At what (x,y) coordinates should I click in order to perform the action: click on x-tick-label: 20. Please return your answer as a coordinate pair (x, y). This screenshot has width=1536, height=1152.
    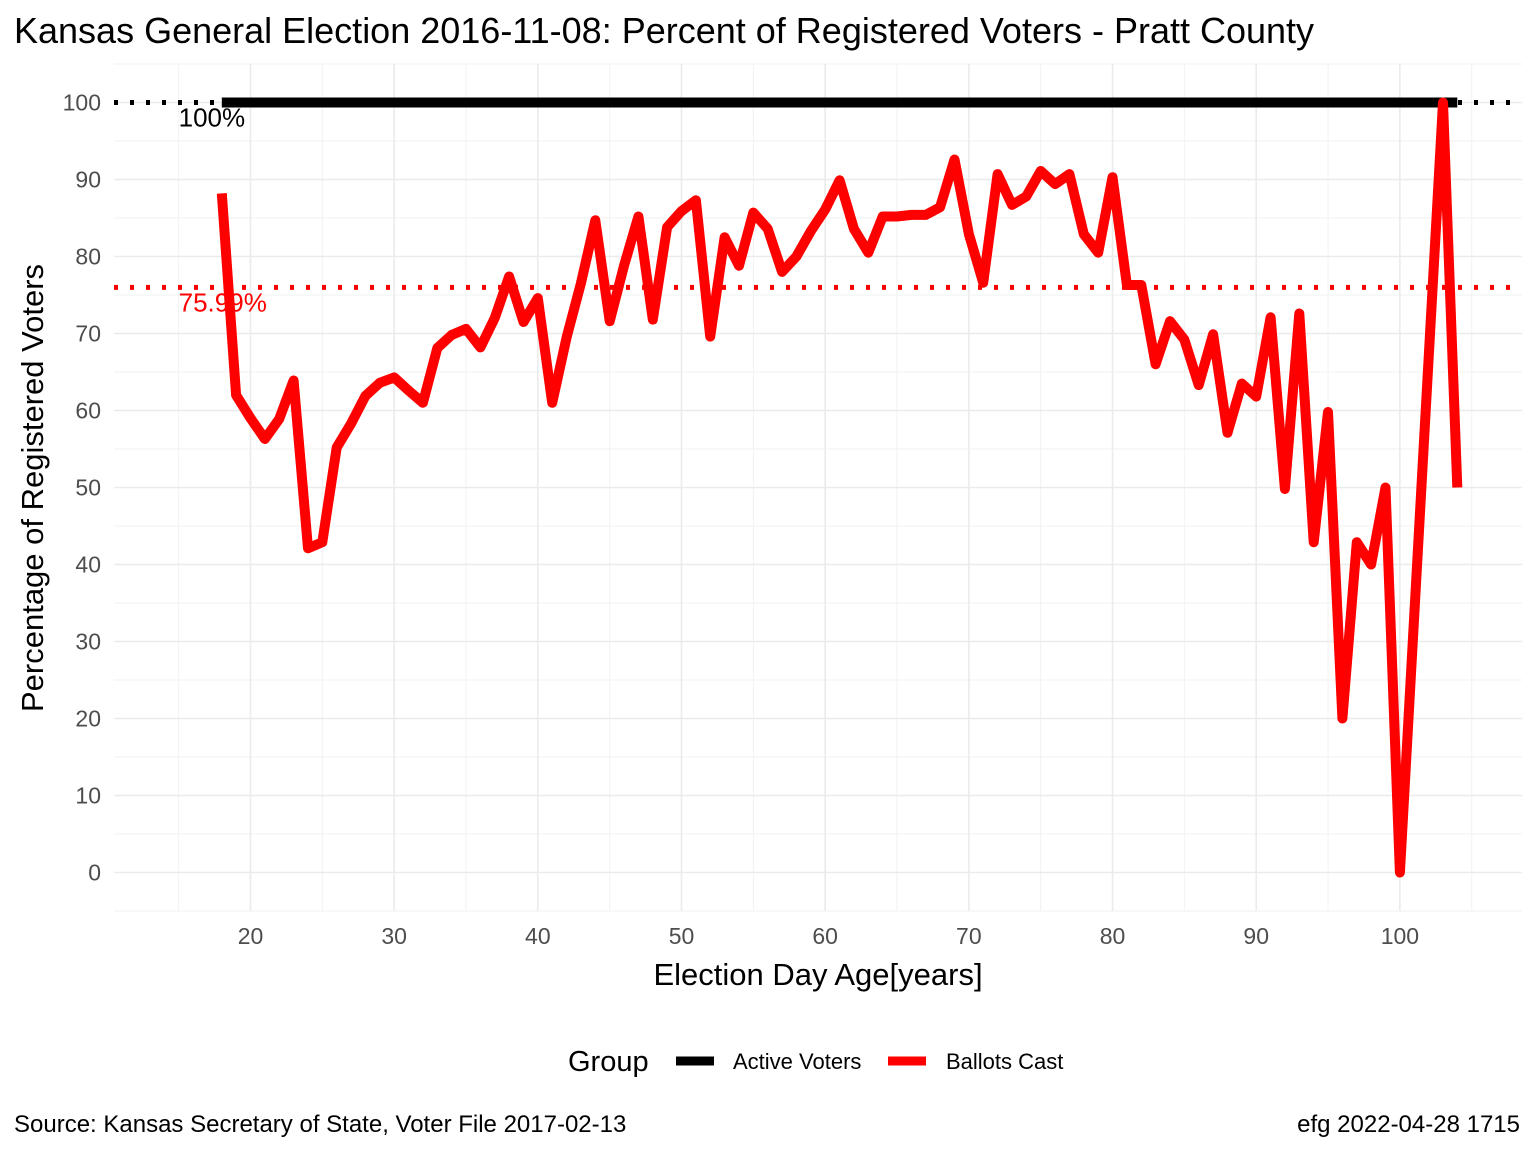
    Looking at the image, I should click on (251, 936).